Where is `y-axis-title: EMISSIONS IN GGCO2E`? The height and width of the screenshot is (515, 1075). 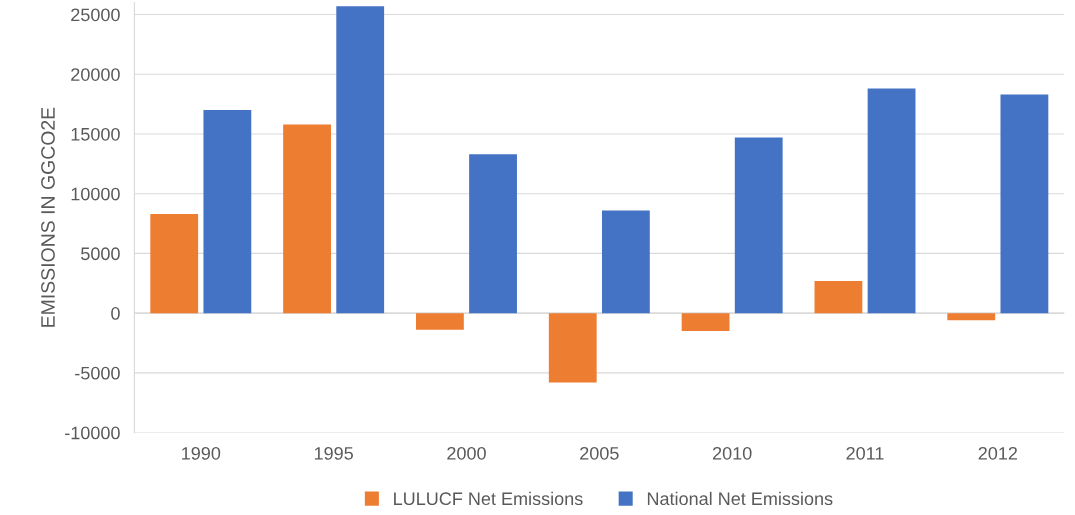 y-axis-title: EMISSIONS IN GGCO2E is located at coordinates (48, 217).